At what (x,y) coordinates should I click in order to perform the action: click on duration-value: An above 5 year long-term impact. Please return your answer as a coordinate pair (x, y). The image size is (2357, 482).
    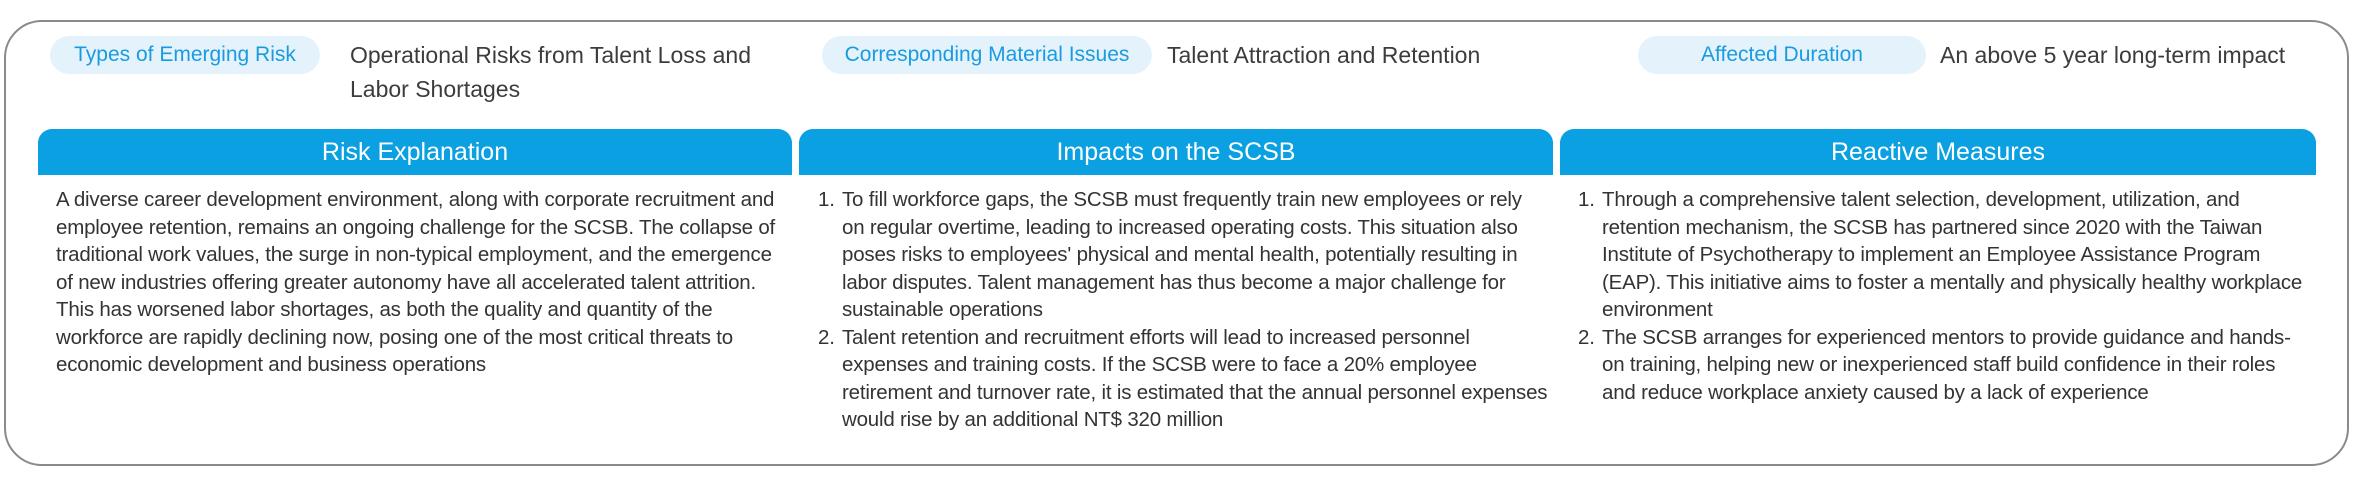
    Looking at the image, I should click on (2113, 55).